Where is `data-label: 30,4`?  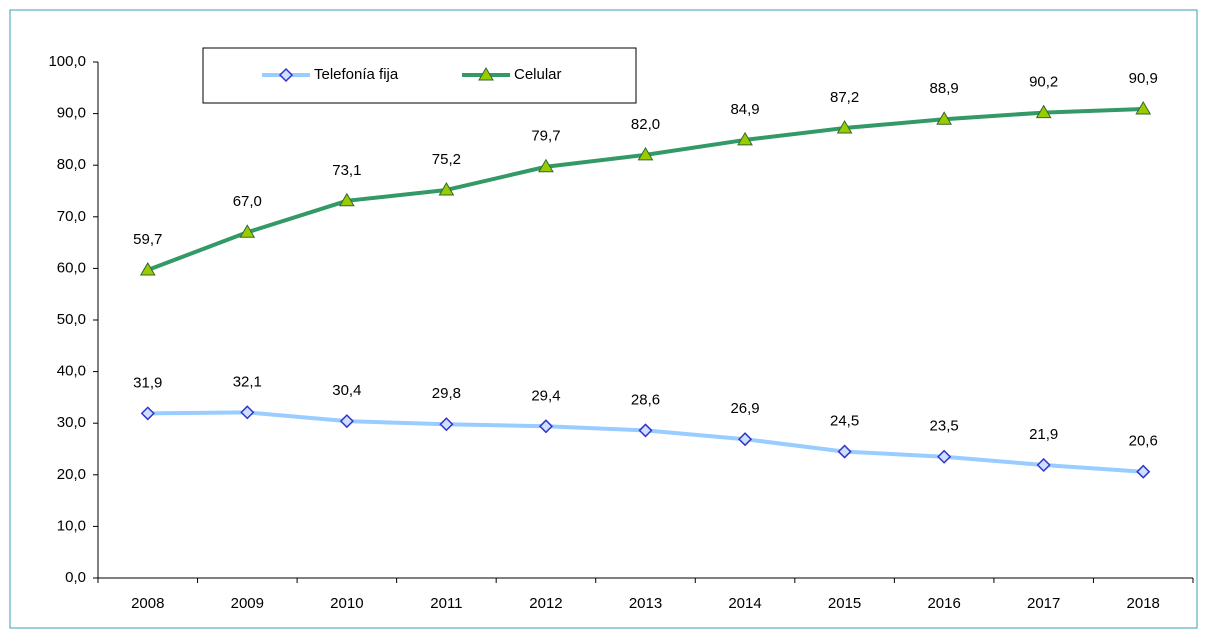 data-label: 30,4 is located at coordinates (346, 390).